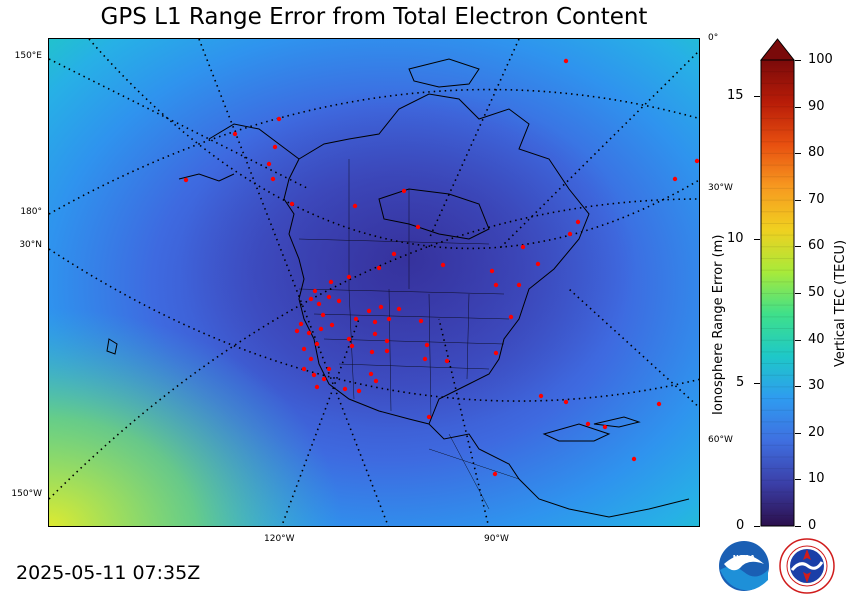 The image size is (855, 603). I want to click on range-error-axis-label: Ionosphere Range Error (m), so click(718, 324).